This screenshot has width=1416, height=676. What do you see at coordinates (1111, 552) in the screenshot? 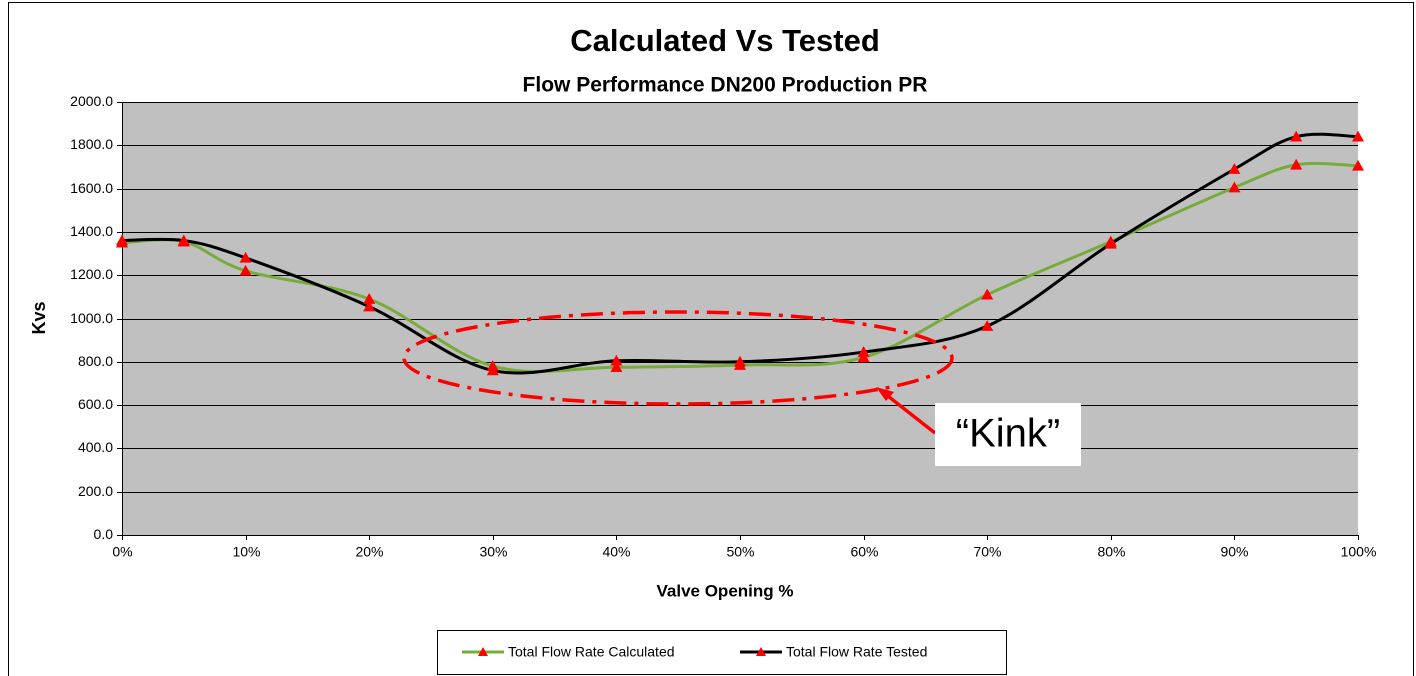
I see `x-tick-label: 80%` at bounding box center [1111, 552].